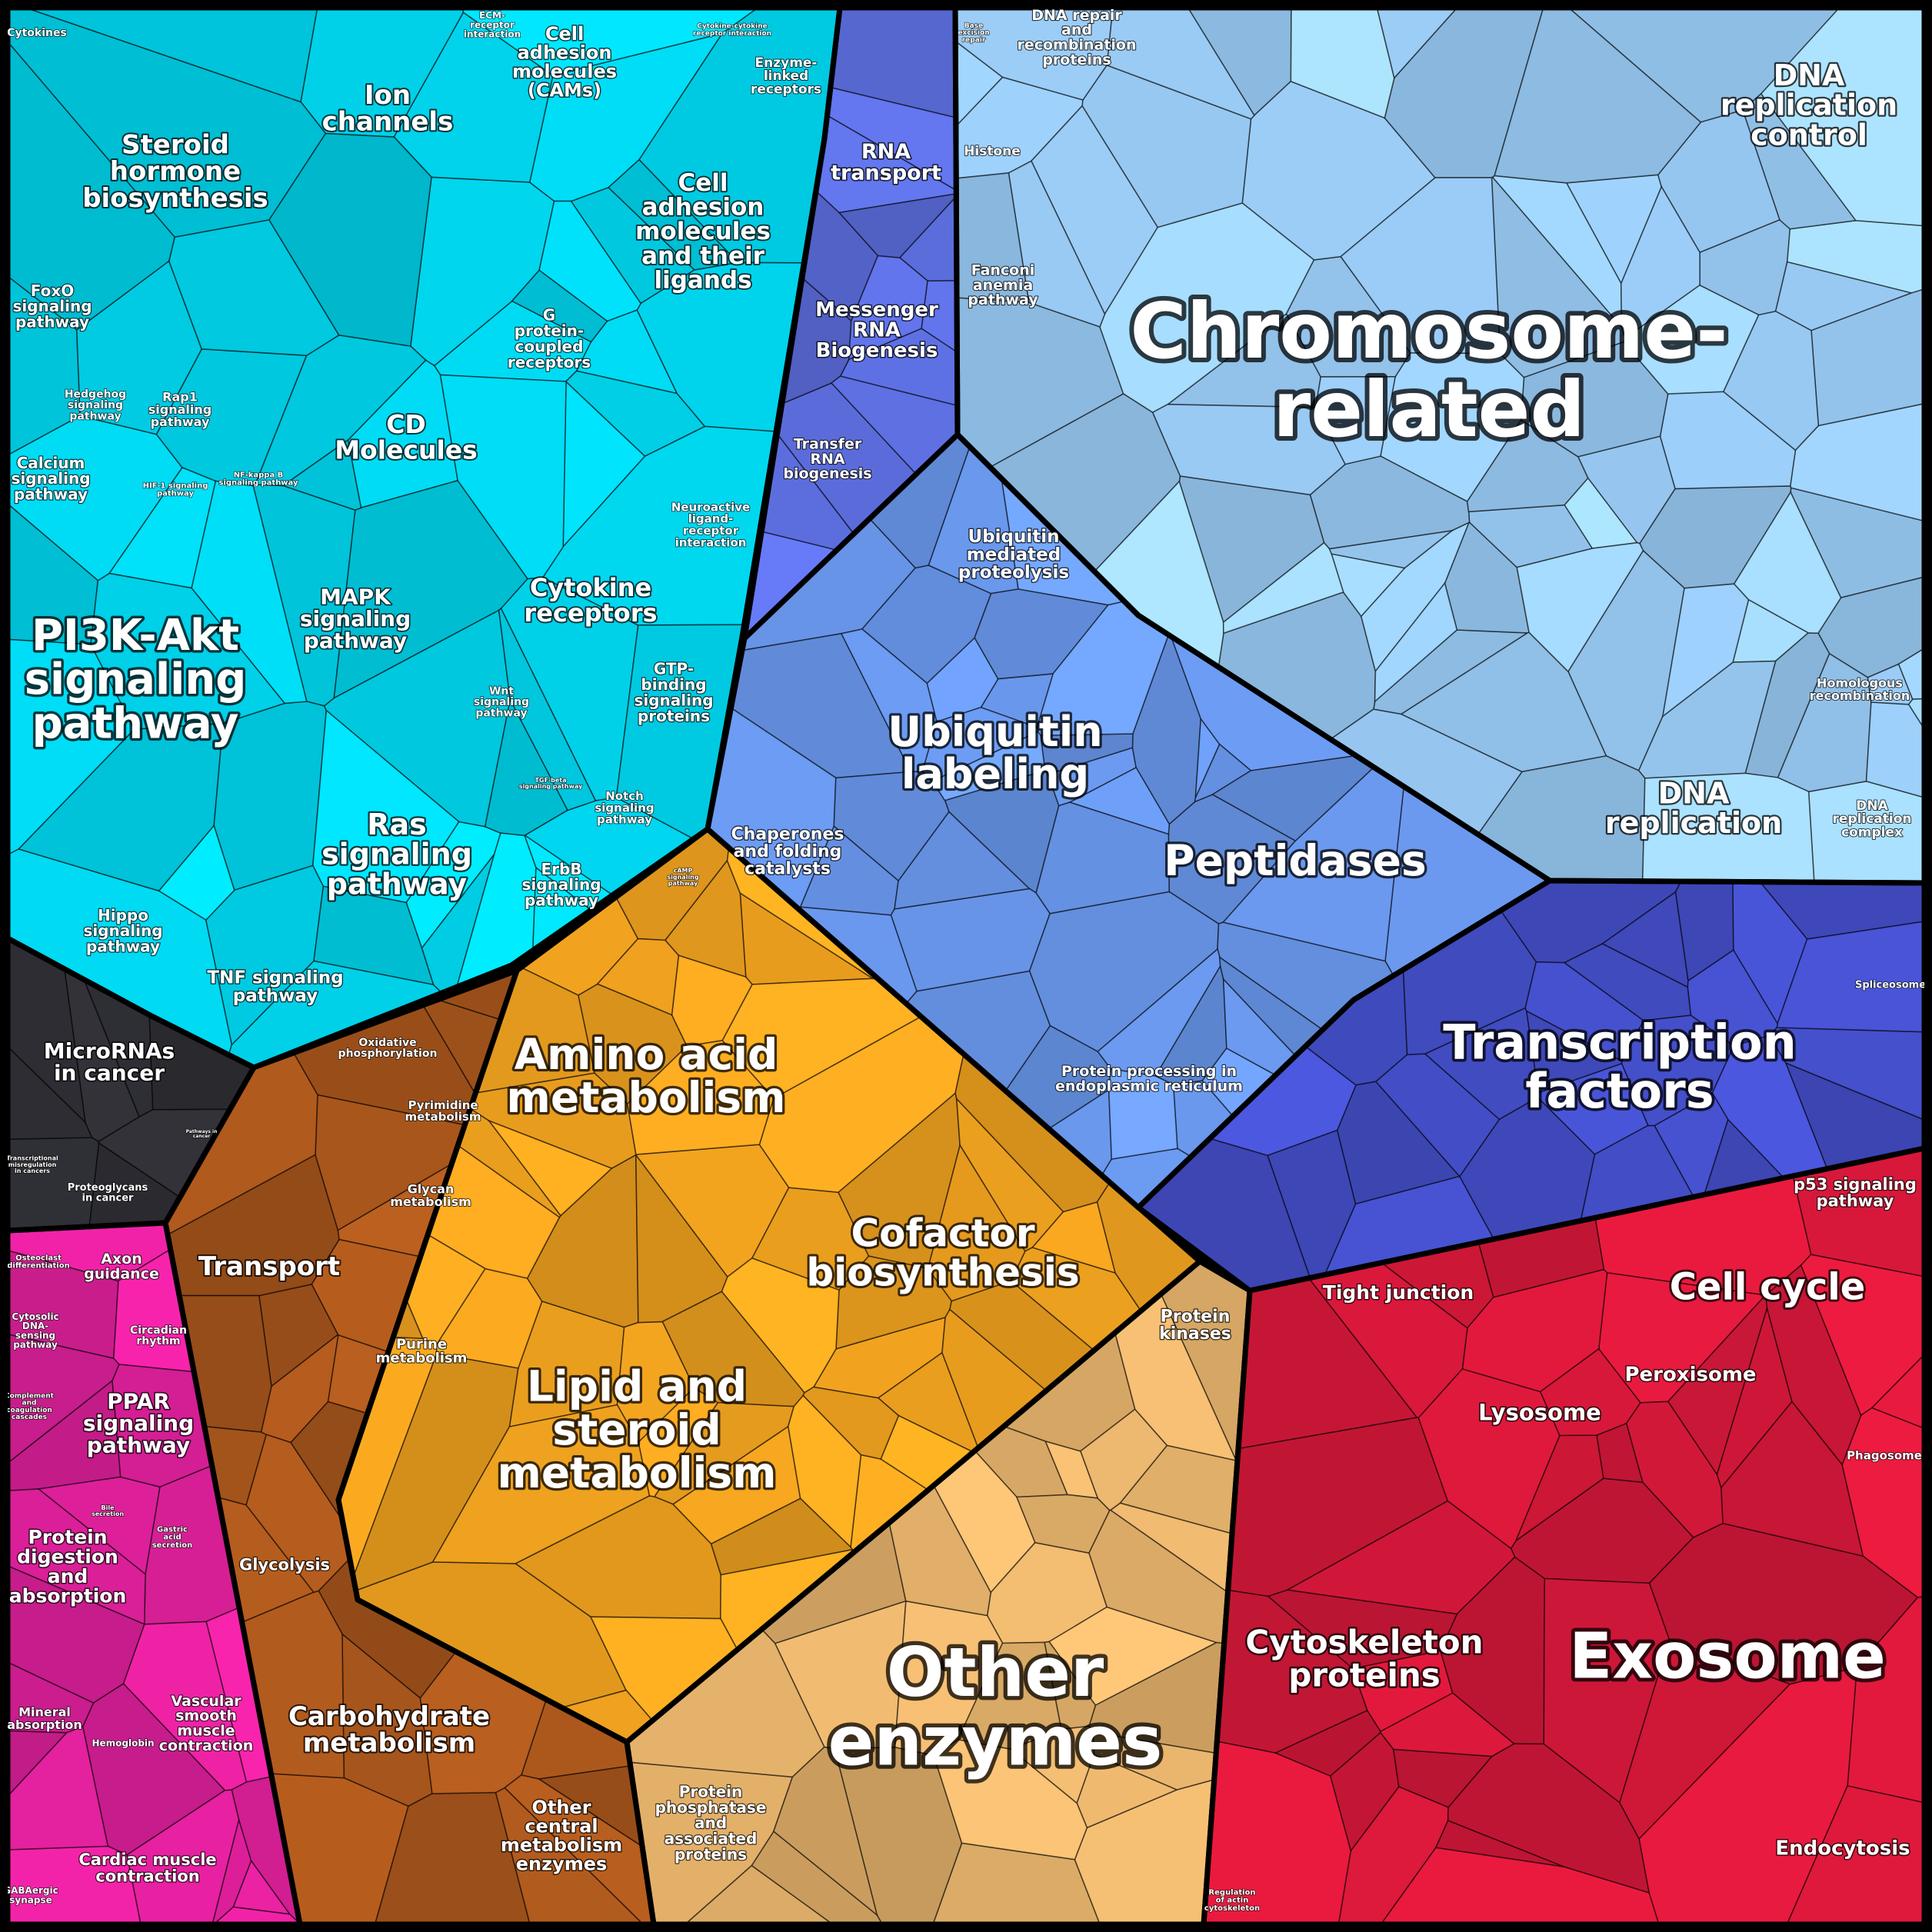  Describe the element at coordinates (422, 1351) in the screenshot. I see `label-purine: Purine metabolism` at that location.